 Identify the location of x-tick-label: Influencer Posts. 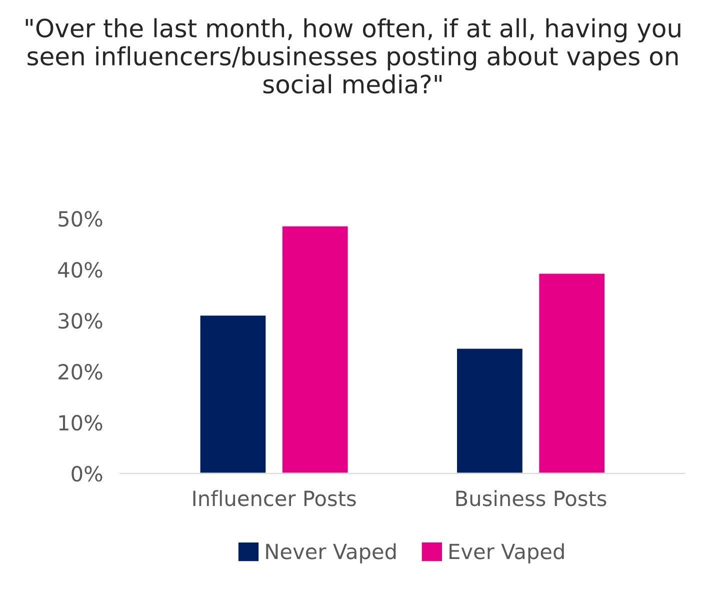
(274, 498).